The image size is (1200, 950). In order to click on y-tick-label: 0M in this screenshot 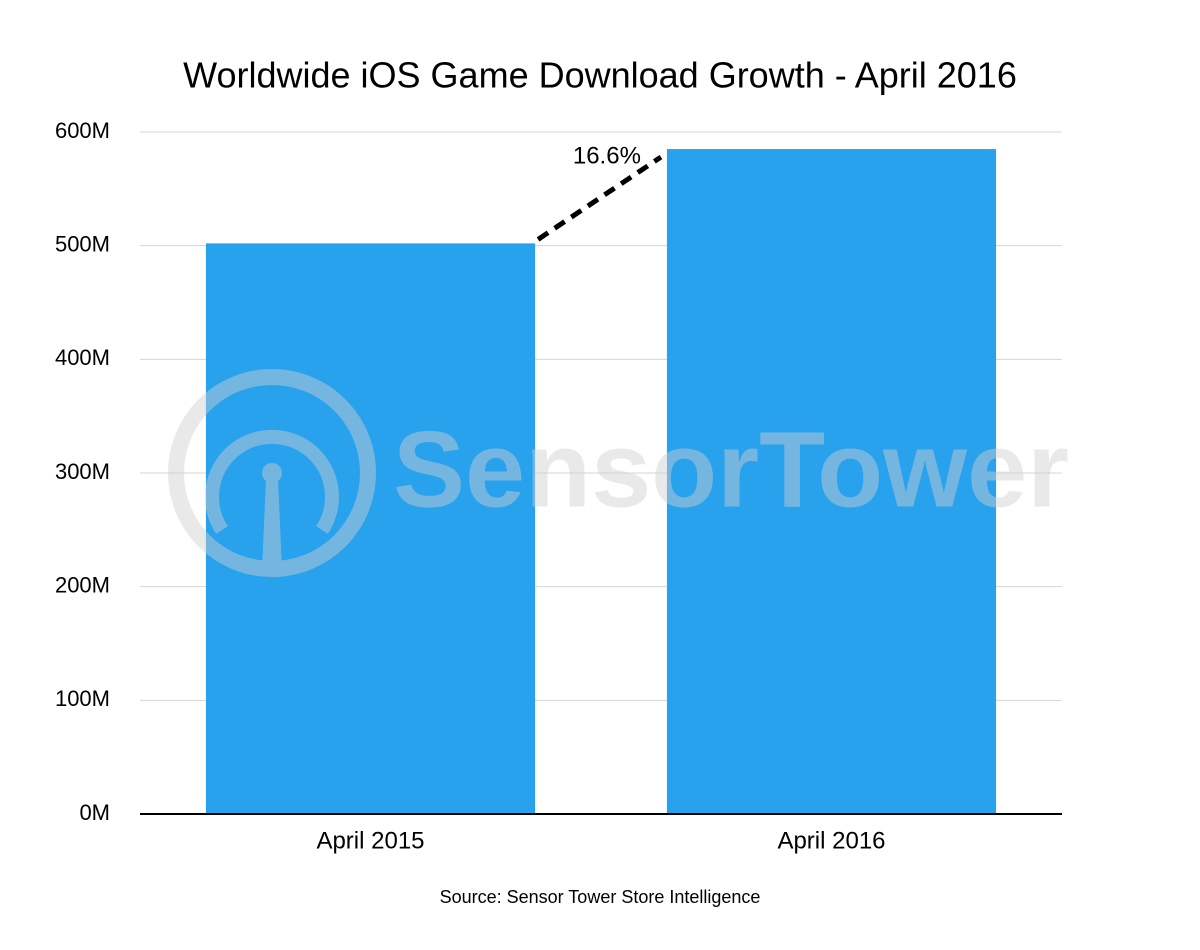, I will do `click(94, 812)`.